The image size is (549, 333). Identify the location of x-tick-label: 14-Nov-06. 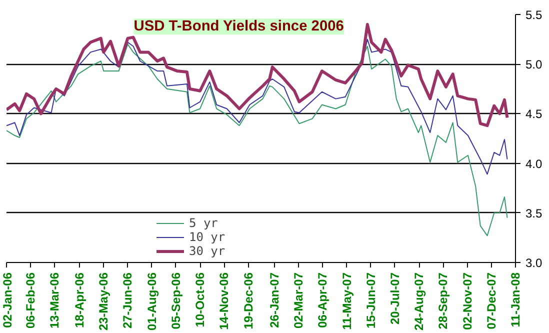
(224, 301).